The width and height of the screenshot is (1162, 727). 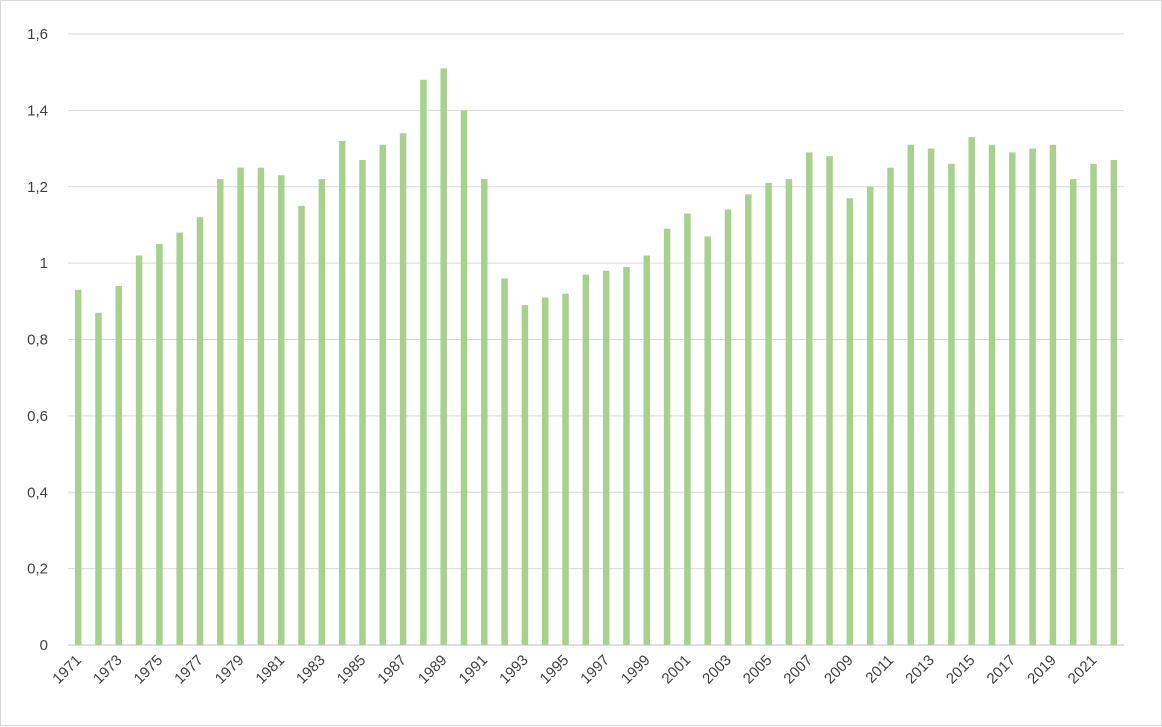 I want to click on bar-2000, so click(x=667, y=436).